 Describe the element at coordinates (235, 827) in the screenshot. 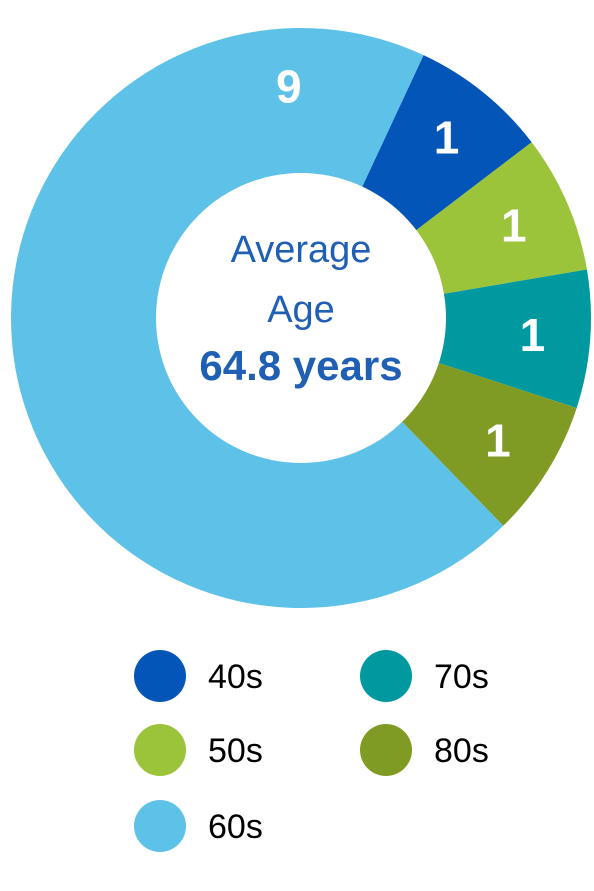

I see `legend-label-60s: 60s` at that location.